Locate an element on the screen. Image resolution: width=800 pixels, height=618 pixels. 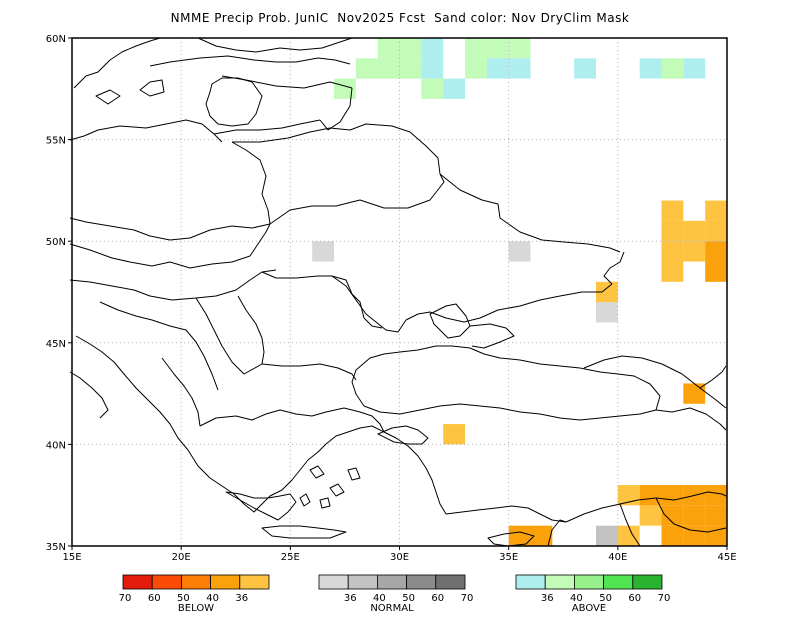
coastline-adriatic is located at coordinates (132, 393).